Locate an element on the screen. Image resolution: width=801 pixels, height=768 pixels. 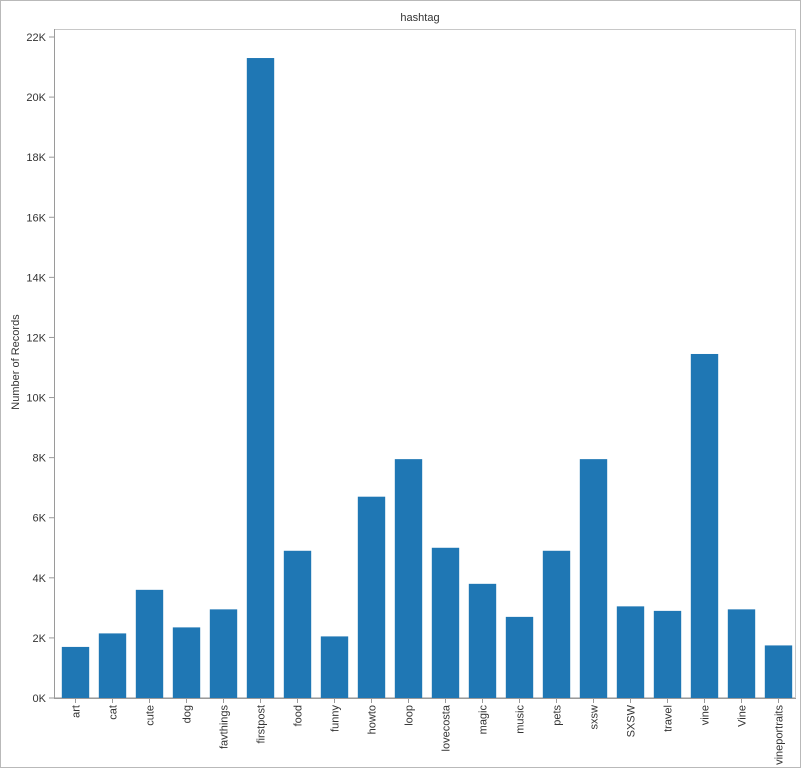
y-axis-label: Number of Records is located at coordinates (16, 362).